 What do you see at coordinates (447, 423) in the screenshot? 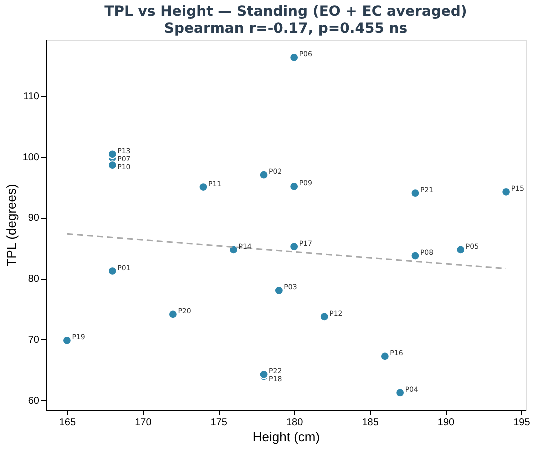
I see `x-tick-label: 190` at bounding box center [447, 423].